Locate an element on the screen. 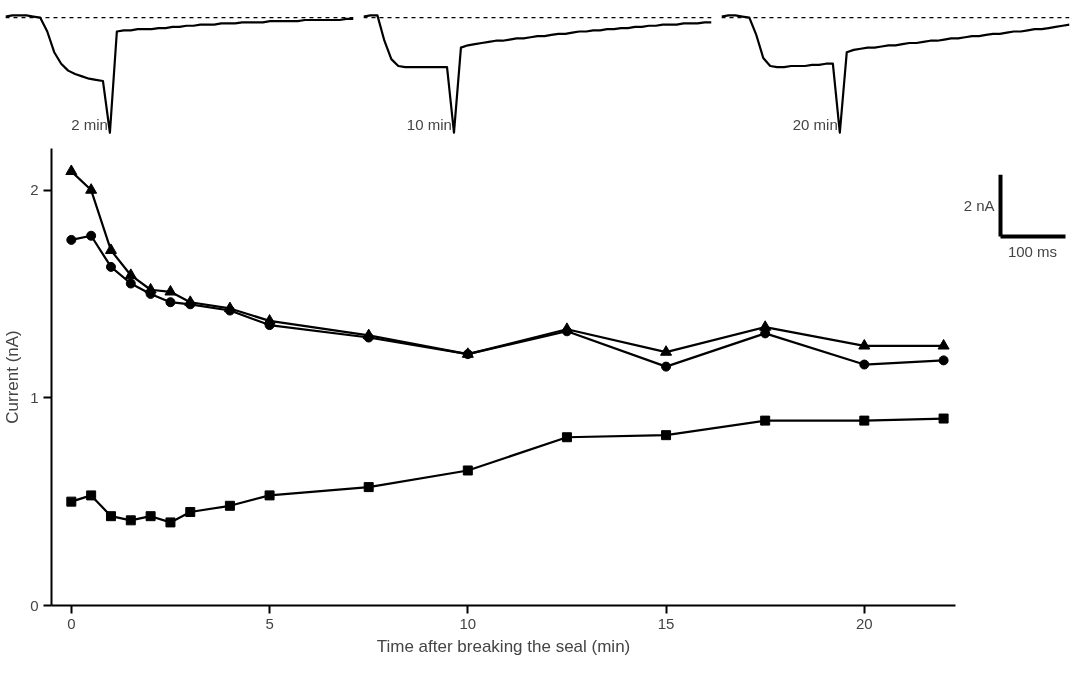 Image resolution: width=1086 pixels, height=675 pixels. text: 2 nA is located at coordinates (979, 206).